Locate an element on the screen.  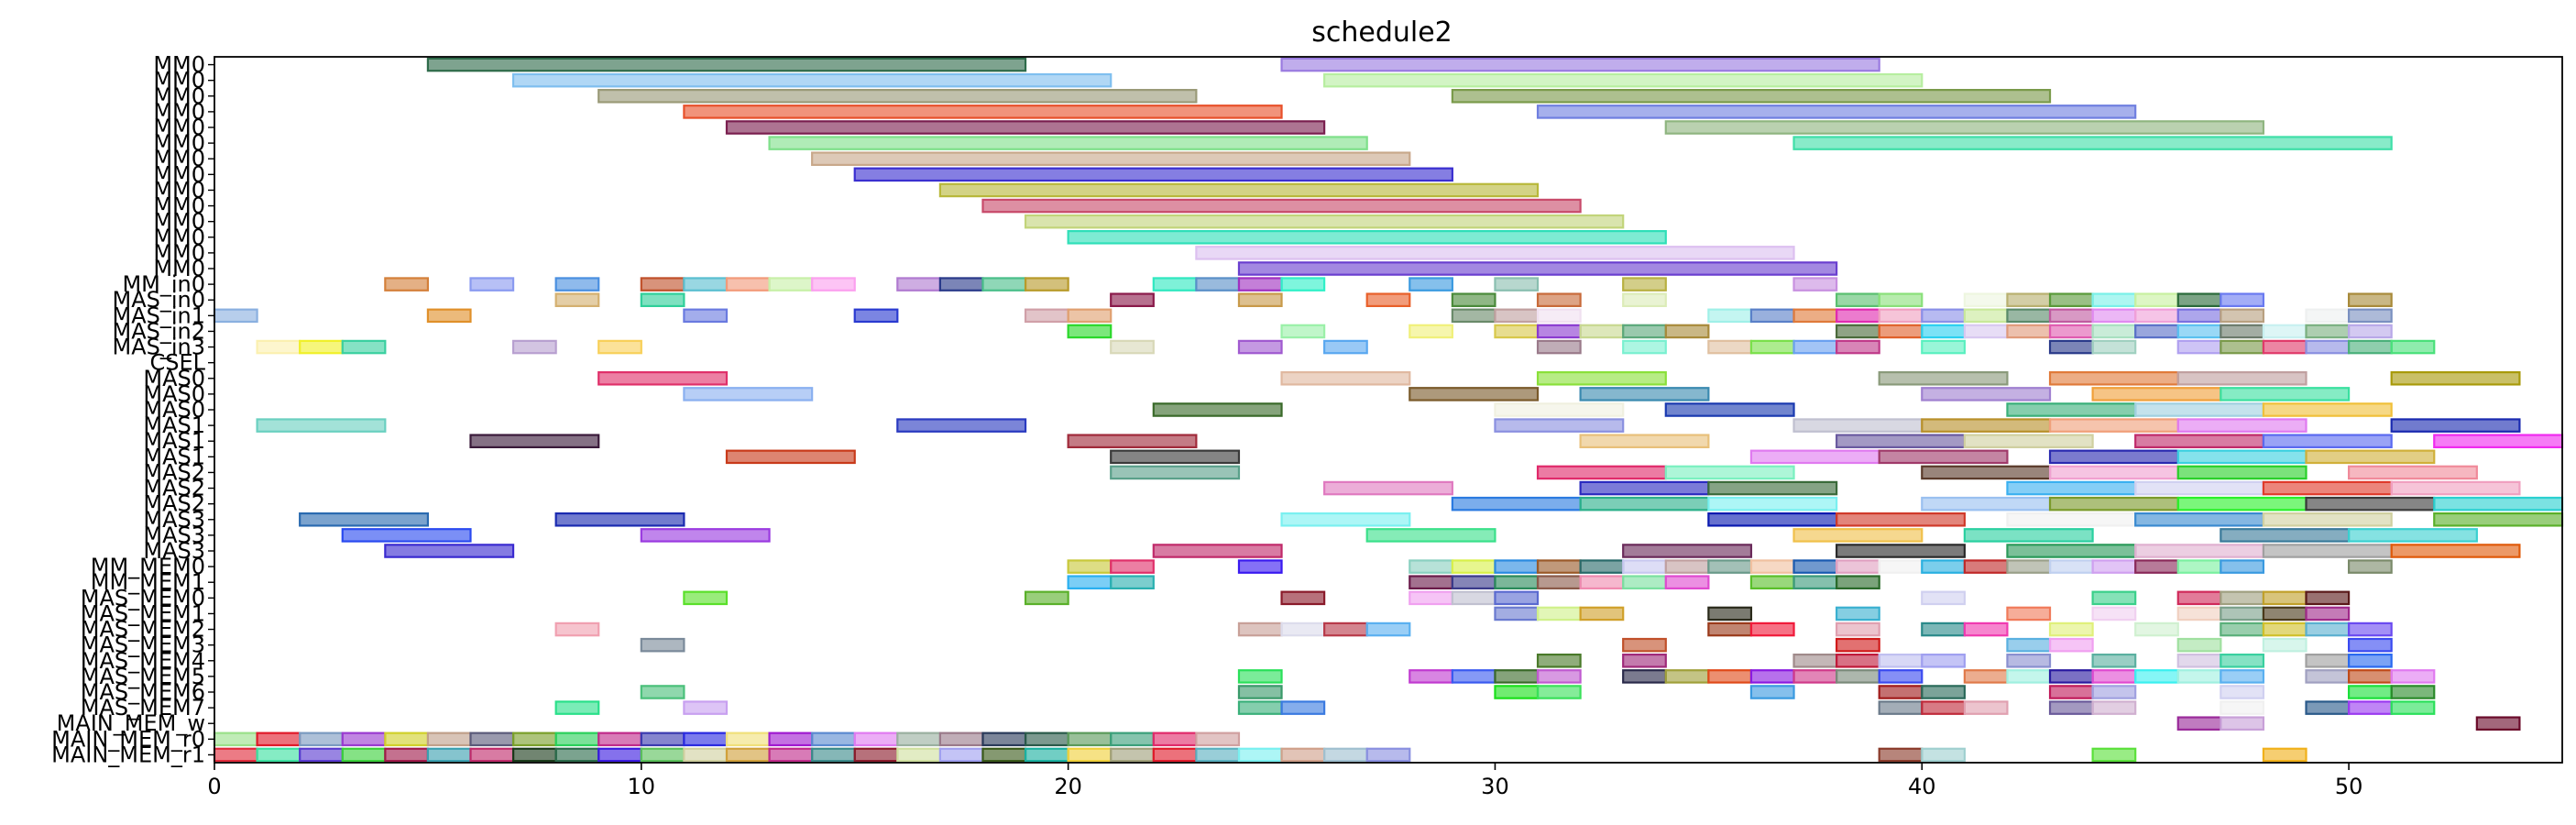
x-tick-label: 10 is located at coordinates (642, 786).